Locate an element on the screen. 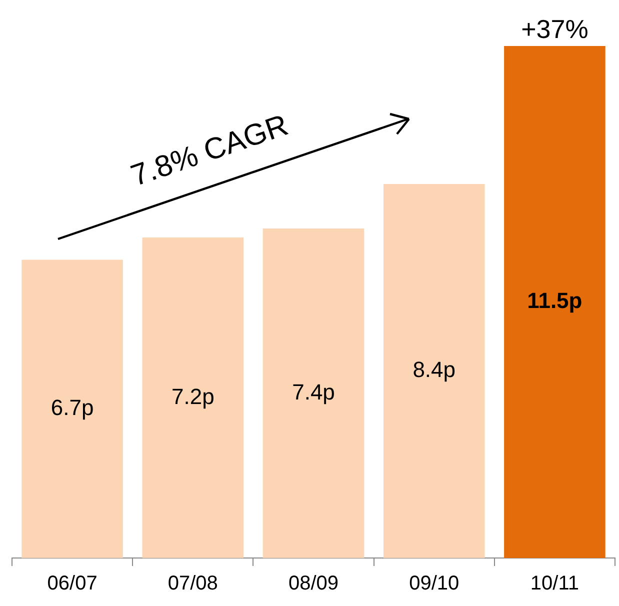 The image size is (619, 606). data-label: 8.4p is located at coordinates (434, 369).